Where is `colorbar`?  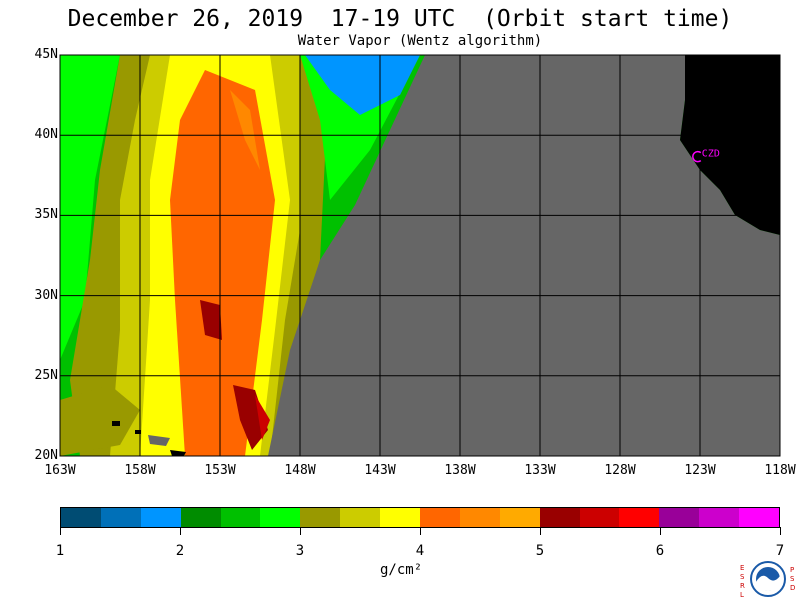
colorbar is located at coordinates (420, 517).